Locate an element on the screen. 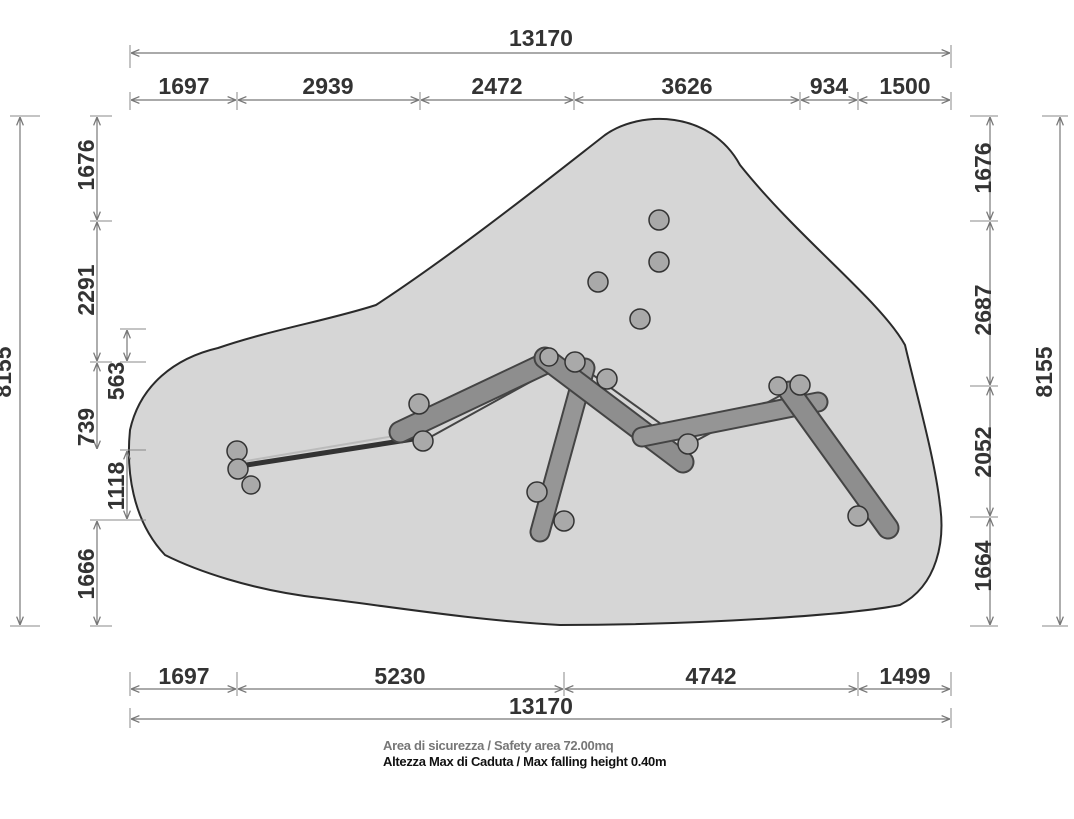  dimension-top-total: 13170 is located at coordinates (540, 46).